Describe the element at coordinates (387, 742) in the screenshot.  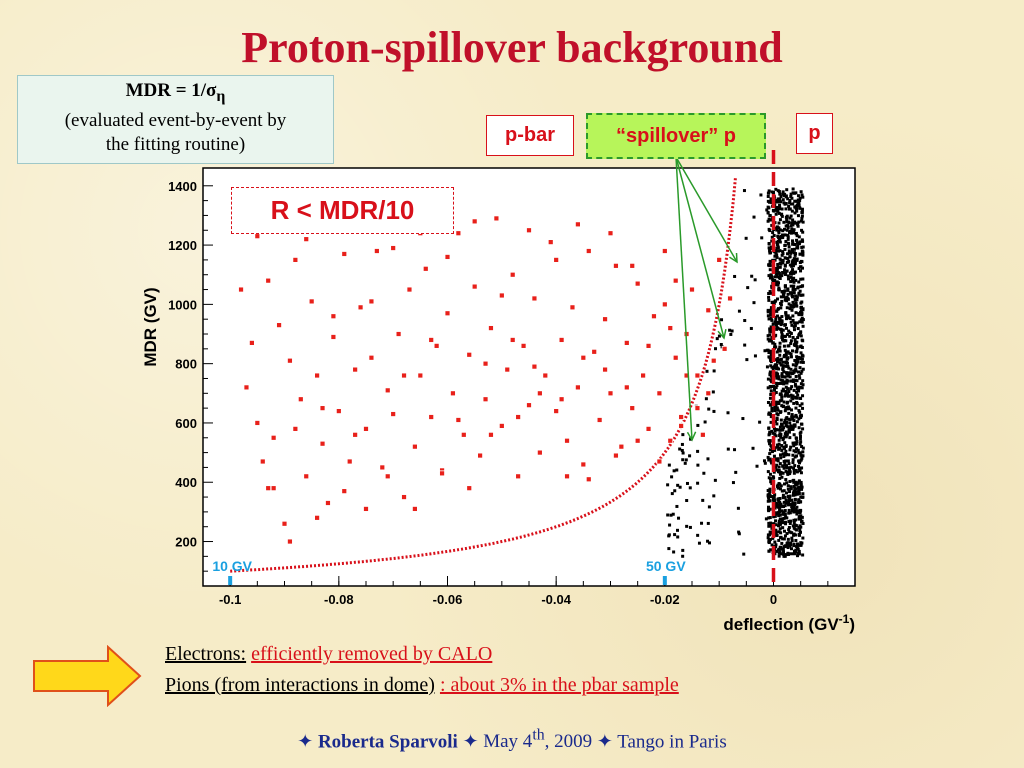
I see `footer-author: Roberta Sparvoli` at that location.